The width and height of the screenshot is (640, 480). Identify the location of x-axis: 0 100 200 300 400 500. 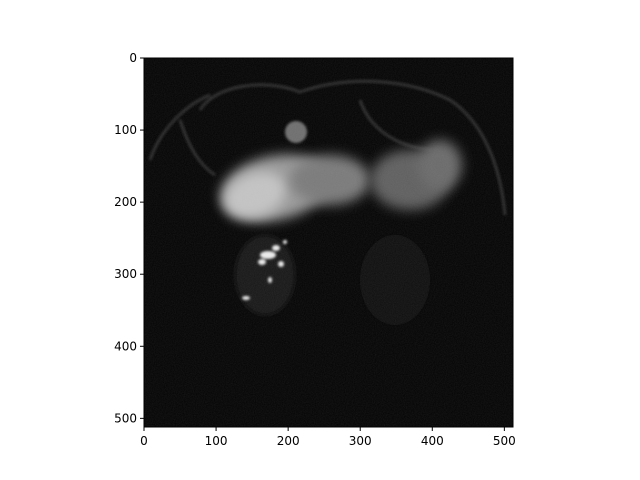
(328, 437).